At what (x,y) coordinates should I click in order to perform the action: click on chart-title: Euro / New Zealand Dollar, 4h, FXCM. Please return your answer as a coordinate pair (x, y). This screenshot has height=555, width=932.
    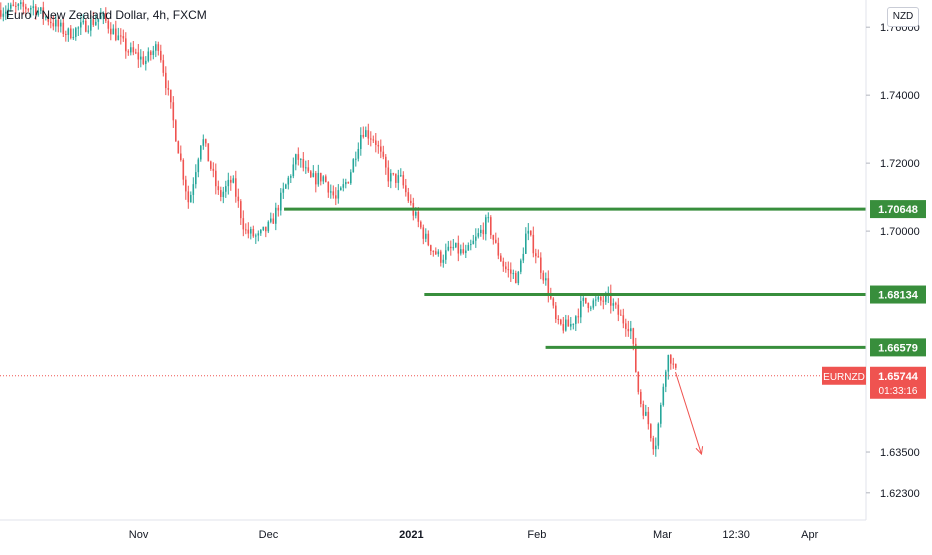
    Looking at the image, I should click on (106, 15).